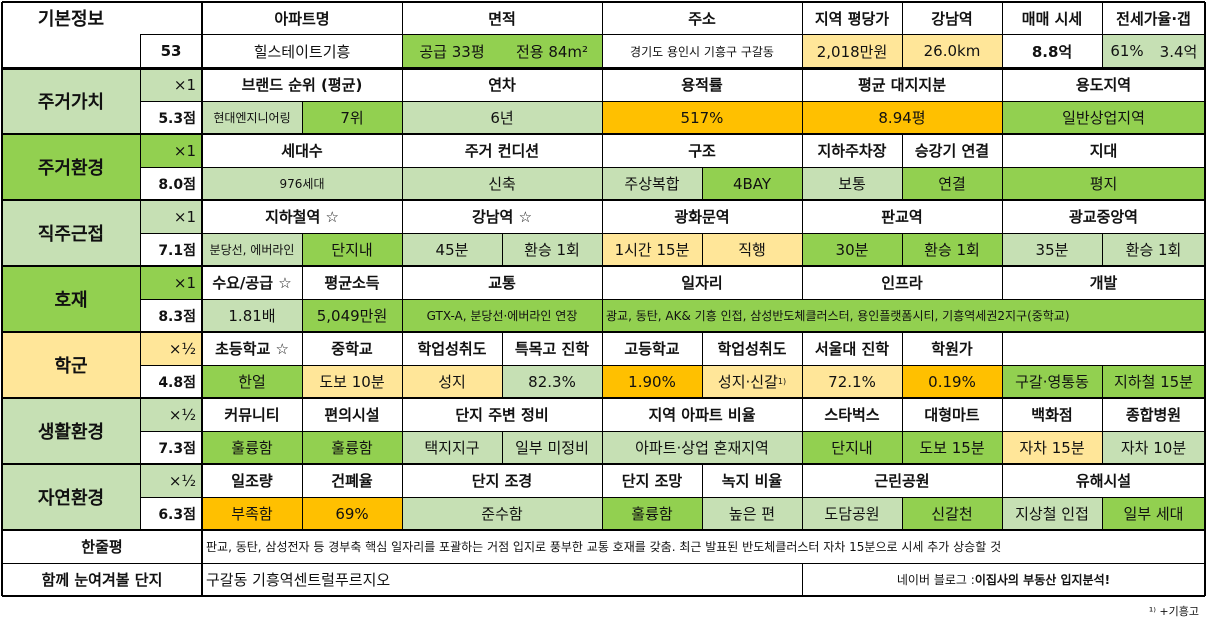  What do you see at coordinates (1052, 381) in the screenshot?
I see `value-cell: 구갈·영통동` at bounding box center [1052, 381].